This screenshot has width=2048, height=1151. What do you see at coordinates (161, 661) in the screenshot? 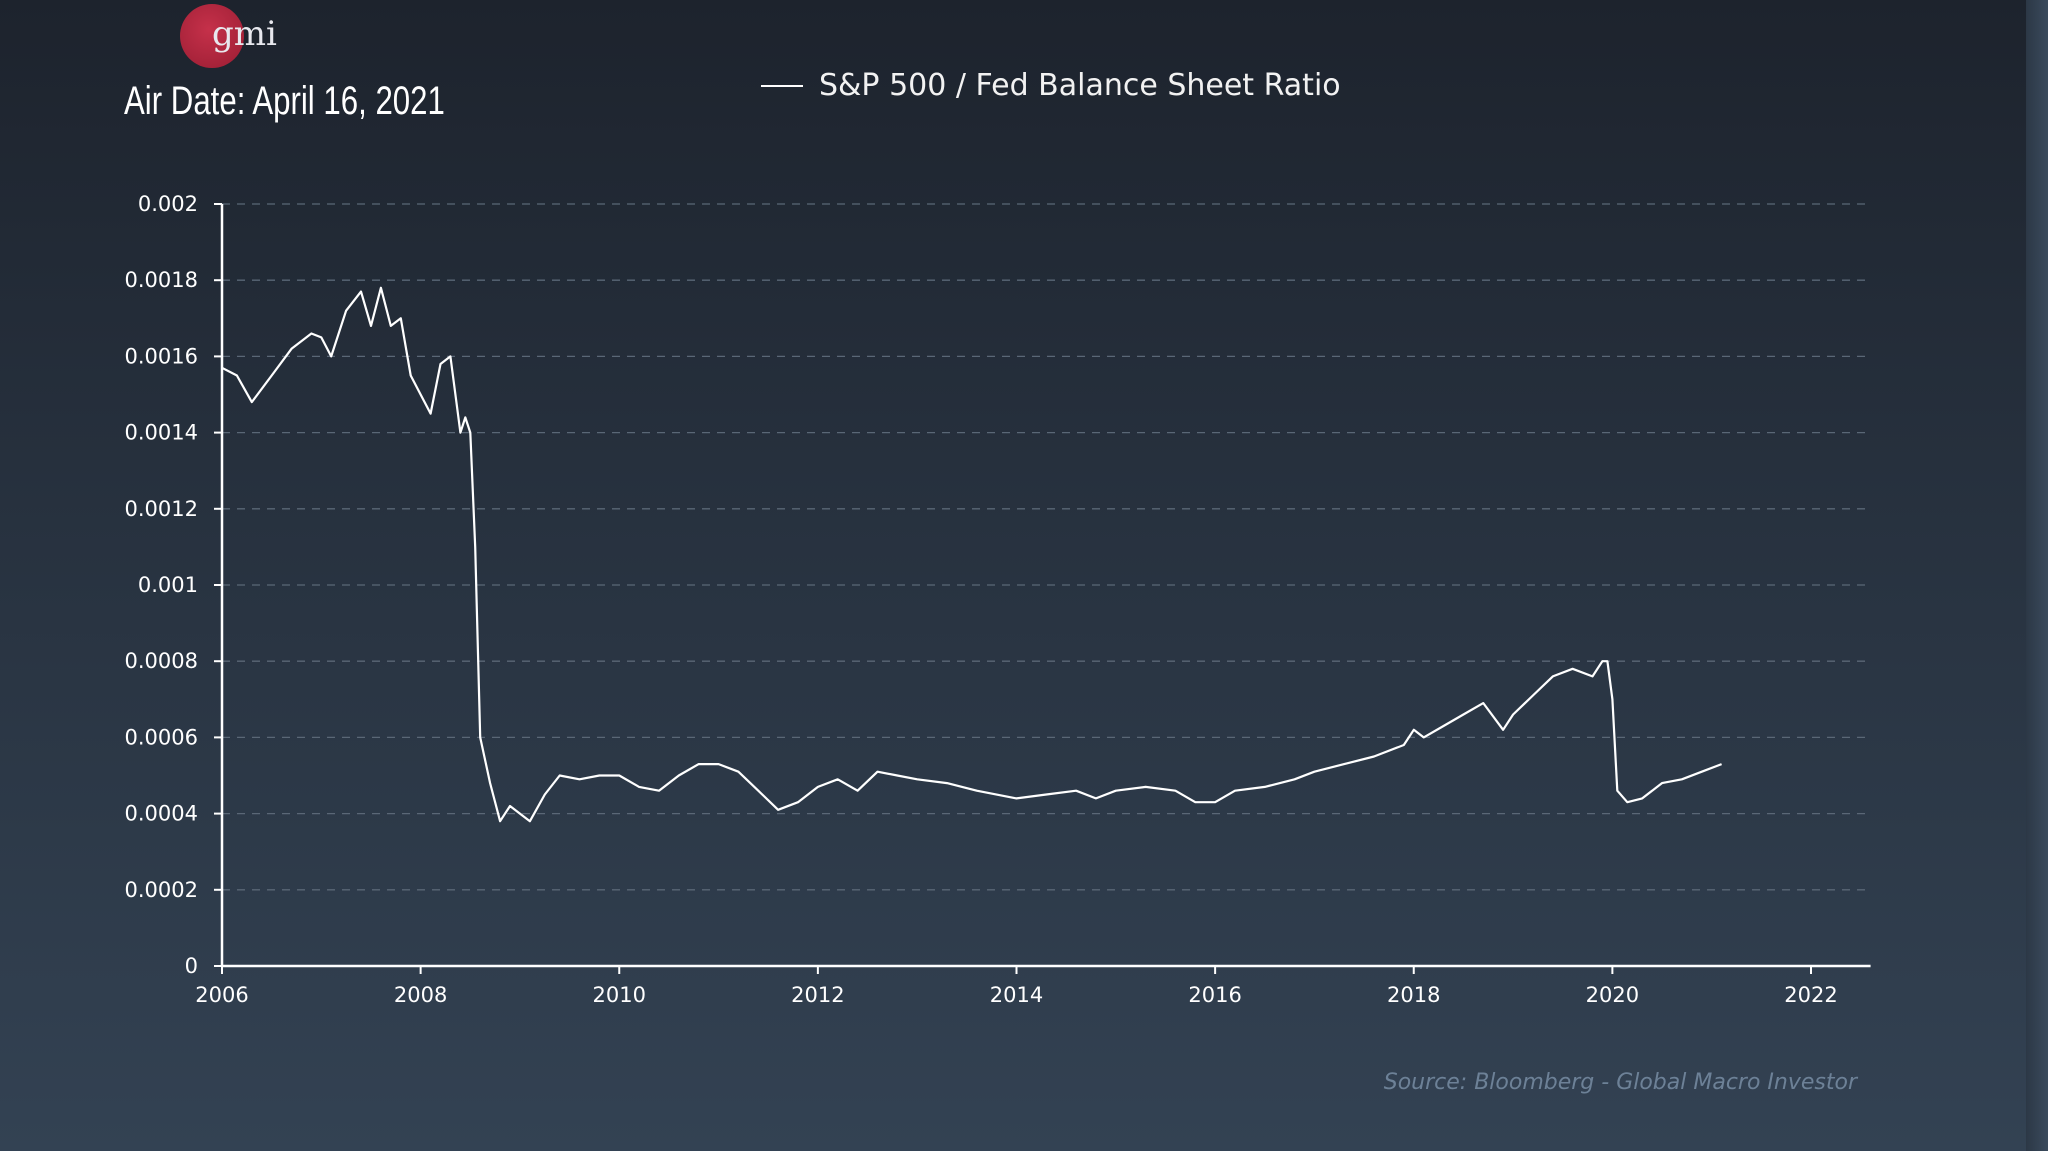
I see `y-tick-label: 0.0008` at bounding box center [161, 661].